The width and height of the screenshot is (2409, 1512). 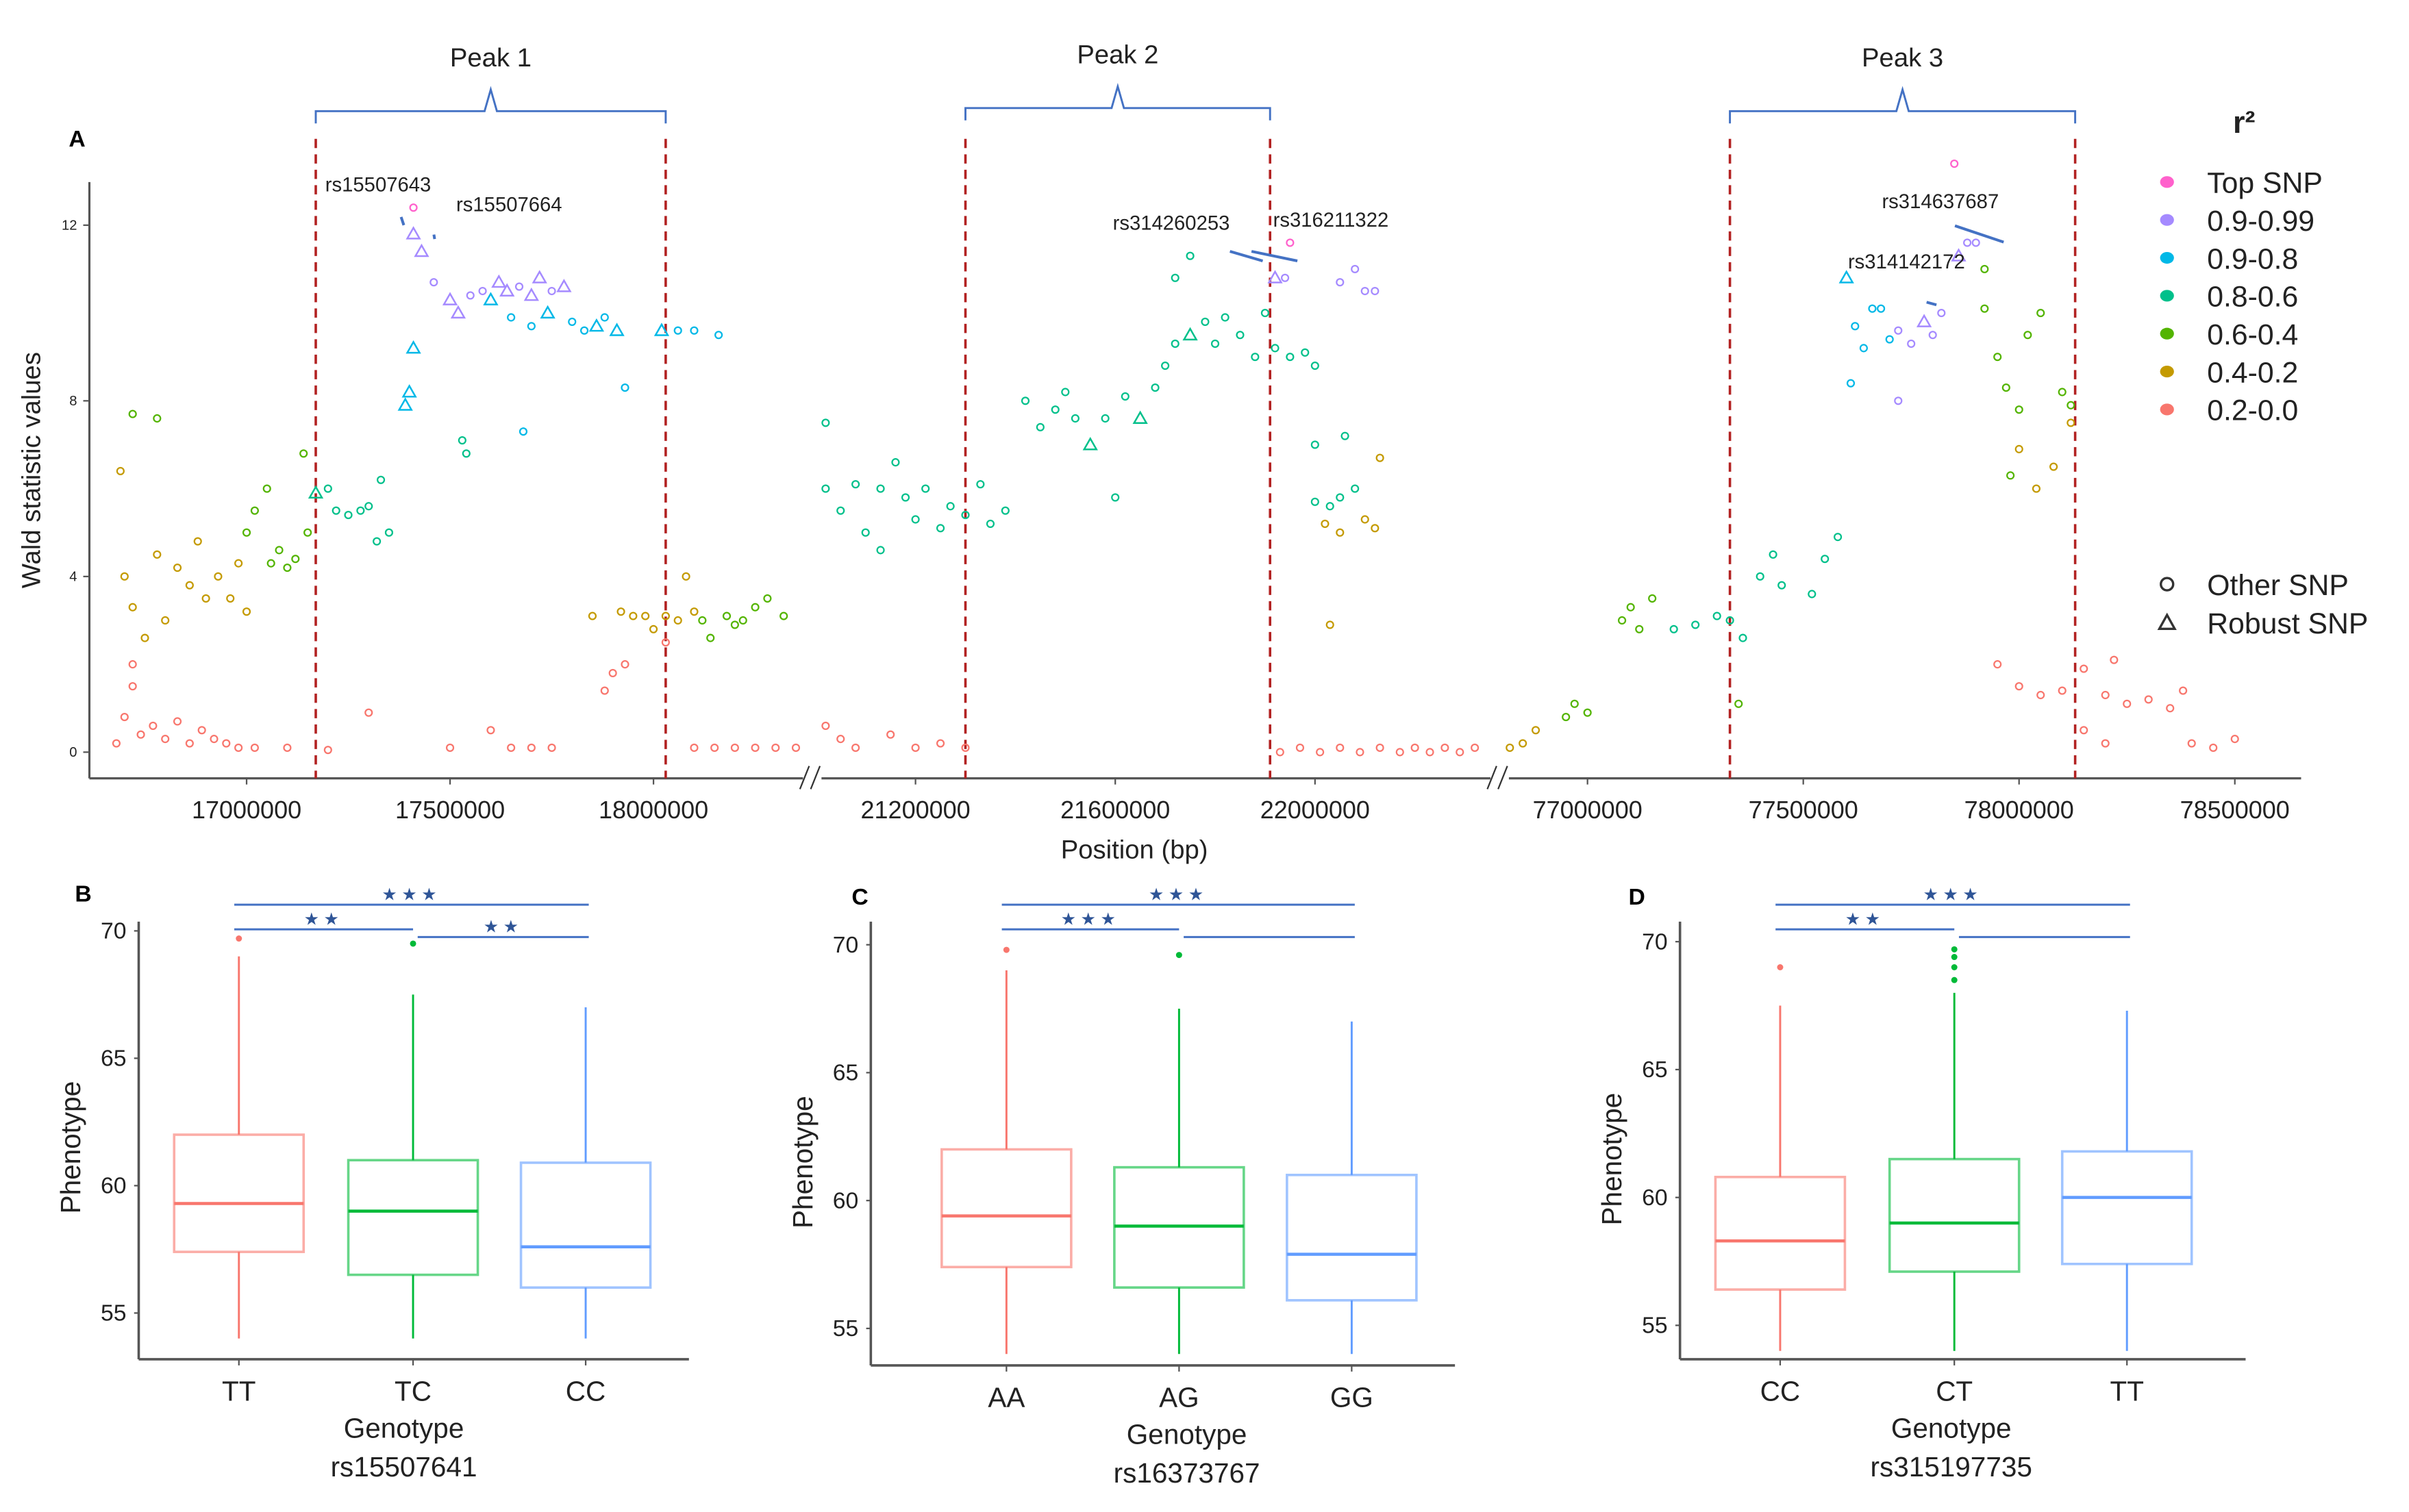 What do you see at coordinates (1352, 1187) in the screenshot?
I see `box-gg` at bounding box center [1352, 1187].